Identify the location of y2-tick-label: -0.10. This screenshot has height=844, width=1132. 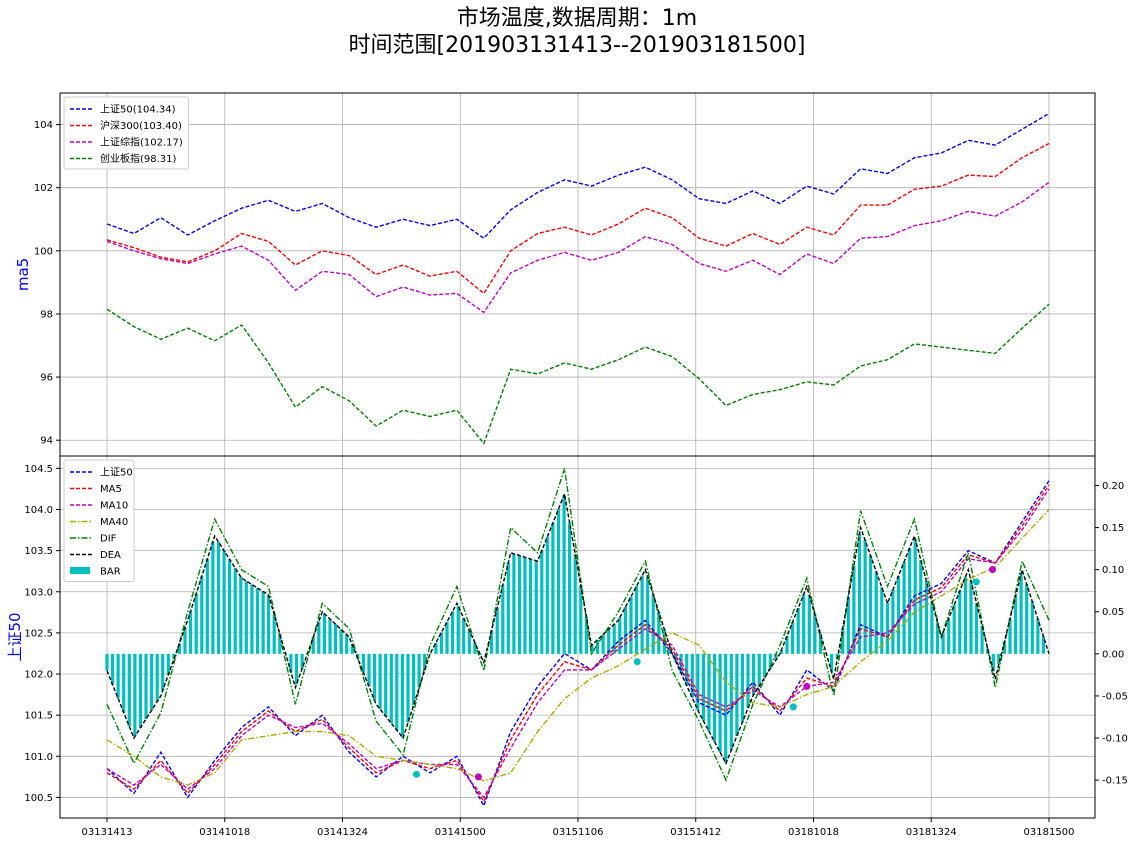
(1115, 739).